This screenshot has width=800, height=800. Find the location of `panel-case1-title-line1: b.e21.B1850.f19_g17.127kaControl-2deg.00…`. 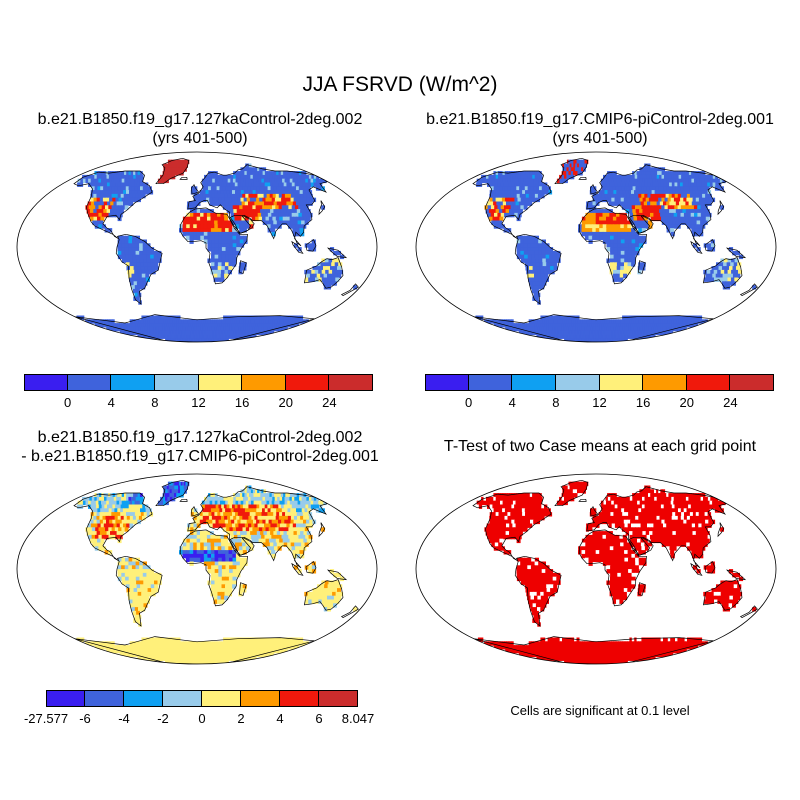

panel-case1-title-line1: b.e21.B1850.f19_g17.127kaControl-2deg.00… is located at coordinates (200, 119).